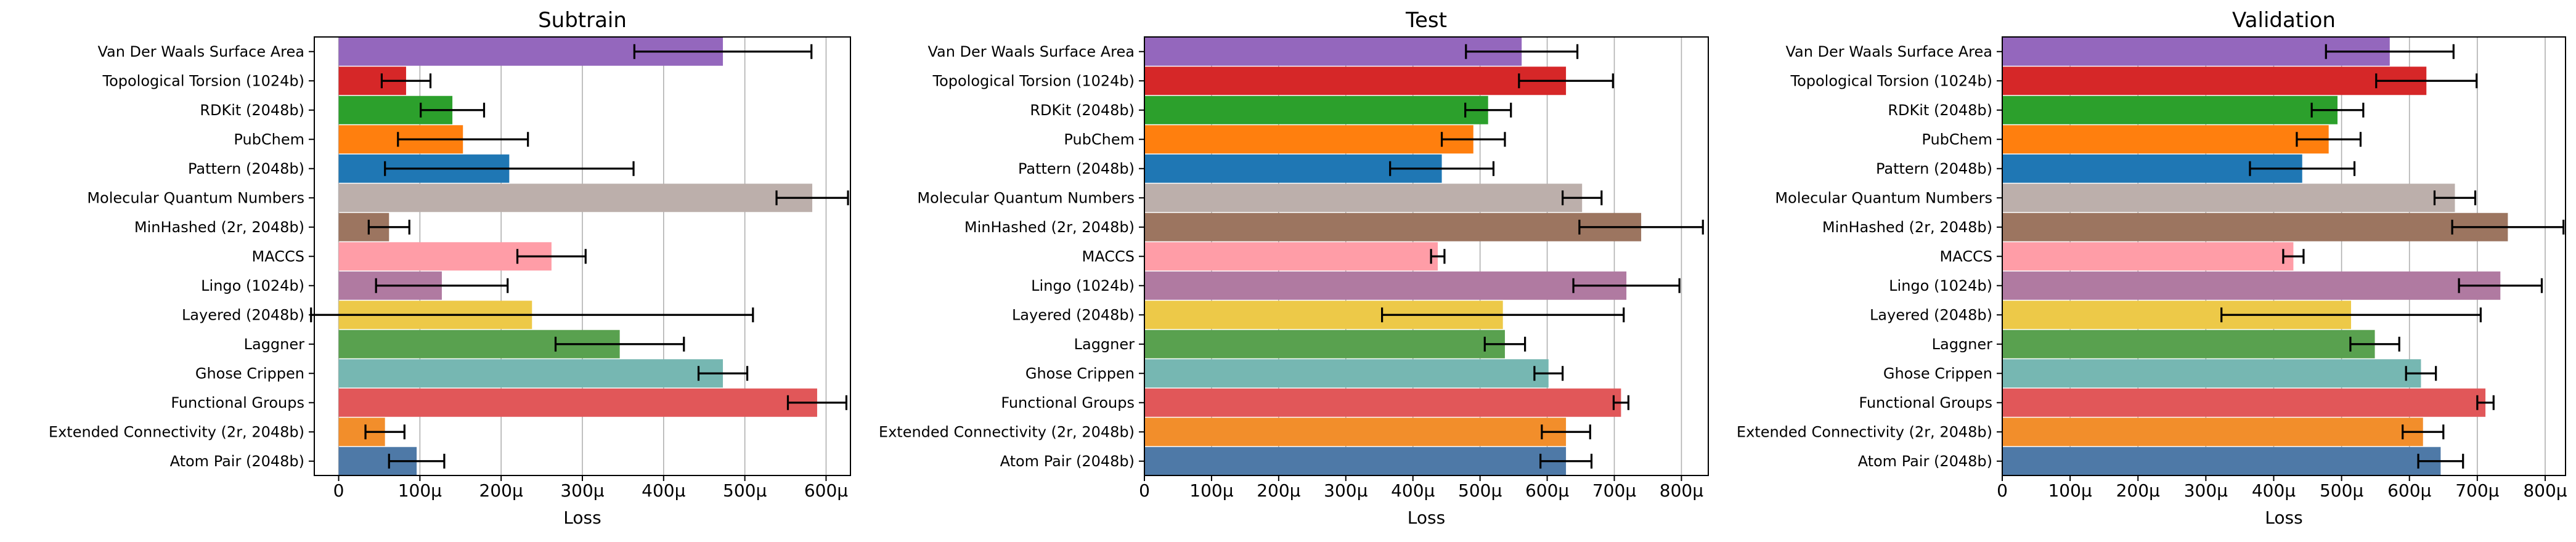 The image size is (2576, 542). What do you see at coordinates (1442, 168) in the screenshot?
I see `test-errorbar-pattern-2048b` at bounding box center [1442, 168].